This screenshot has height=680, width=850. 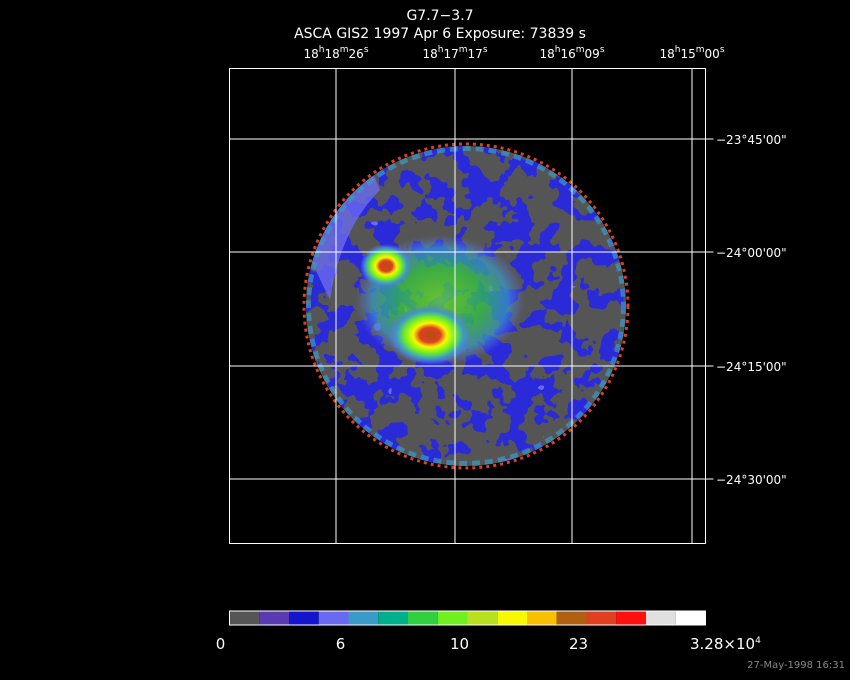 I want to click on ra-tick-label: 18h15m00s, so click(x=691, y=53).